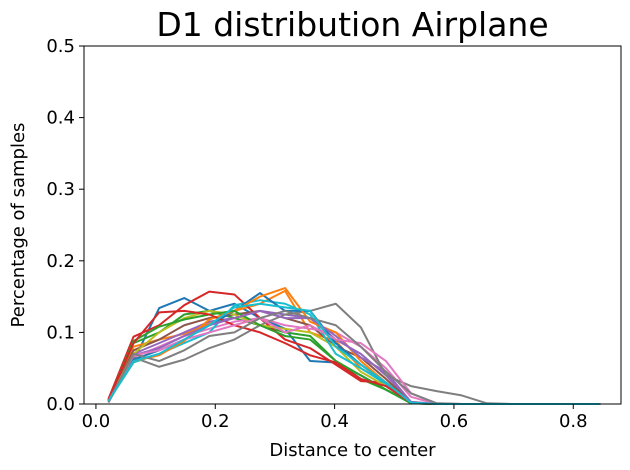 This screenshot has height=470, width=630. Describe the element at coordinates (573, 421) in the screenshot. I see `x-tick-label: 0.8` at that location.